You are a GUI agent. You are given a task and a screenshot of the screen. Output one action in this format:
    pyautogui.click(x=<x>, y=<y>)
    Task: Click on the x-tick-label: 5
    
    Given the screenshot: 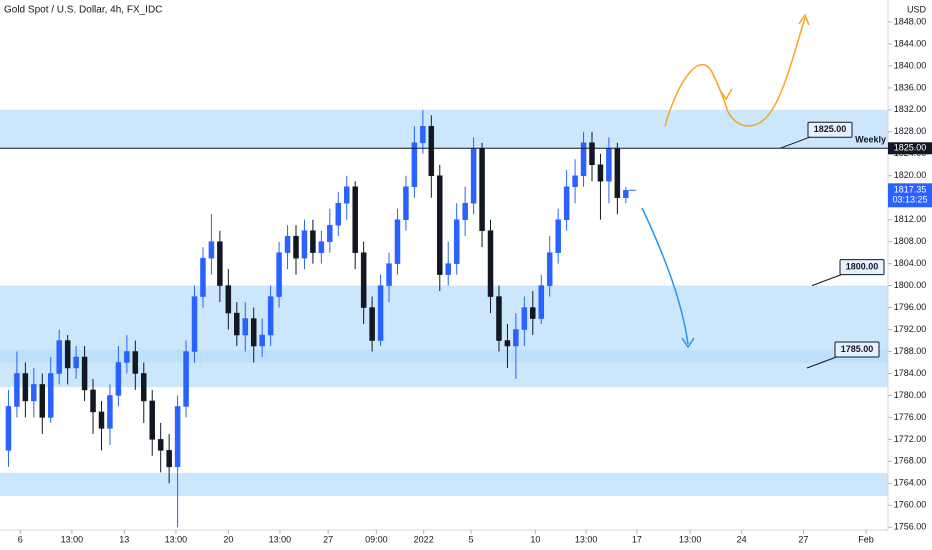 What is the action you would take?
    pyautogui.click(x=471, y=539)
    